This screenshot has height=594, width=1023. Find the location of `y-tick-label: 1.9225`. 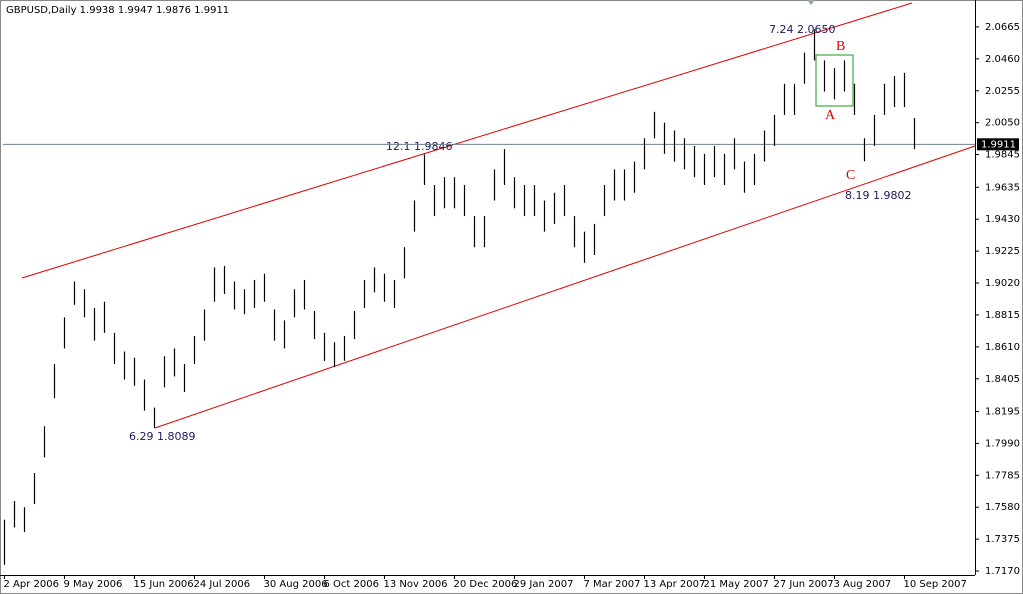

y-tick-label: 1.9225 is located at coordinates (1002, 251).